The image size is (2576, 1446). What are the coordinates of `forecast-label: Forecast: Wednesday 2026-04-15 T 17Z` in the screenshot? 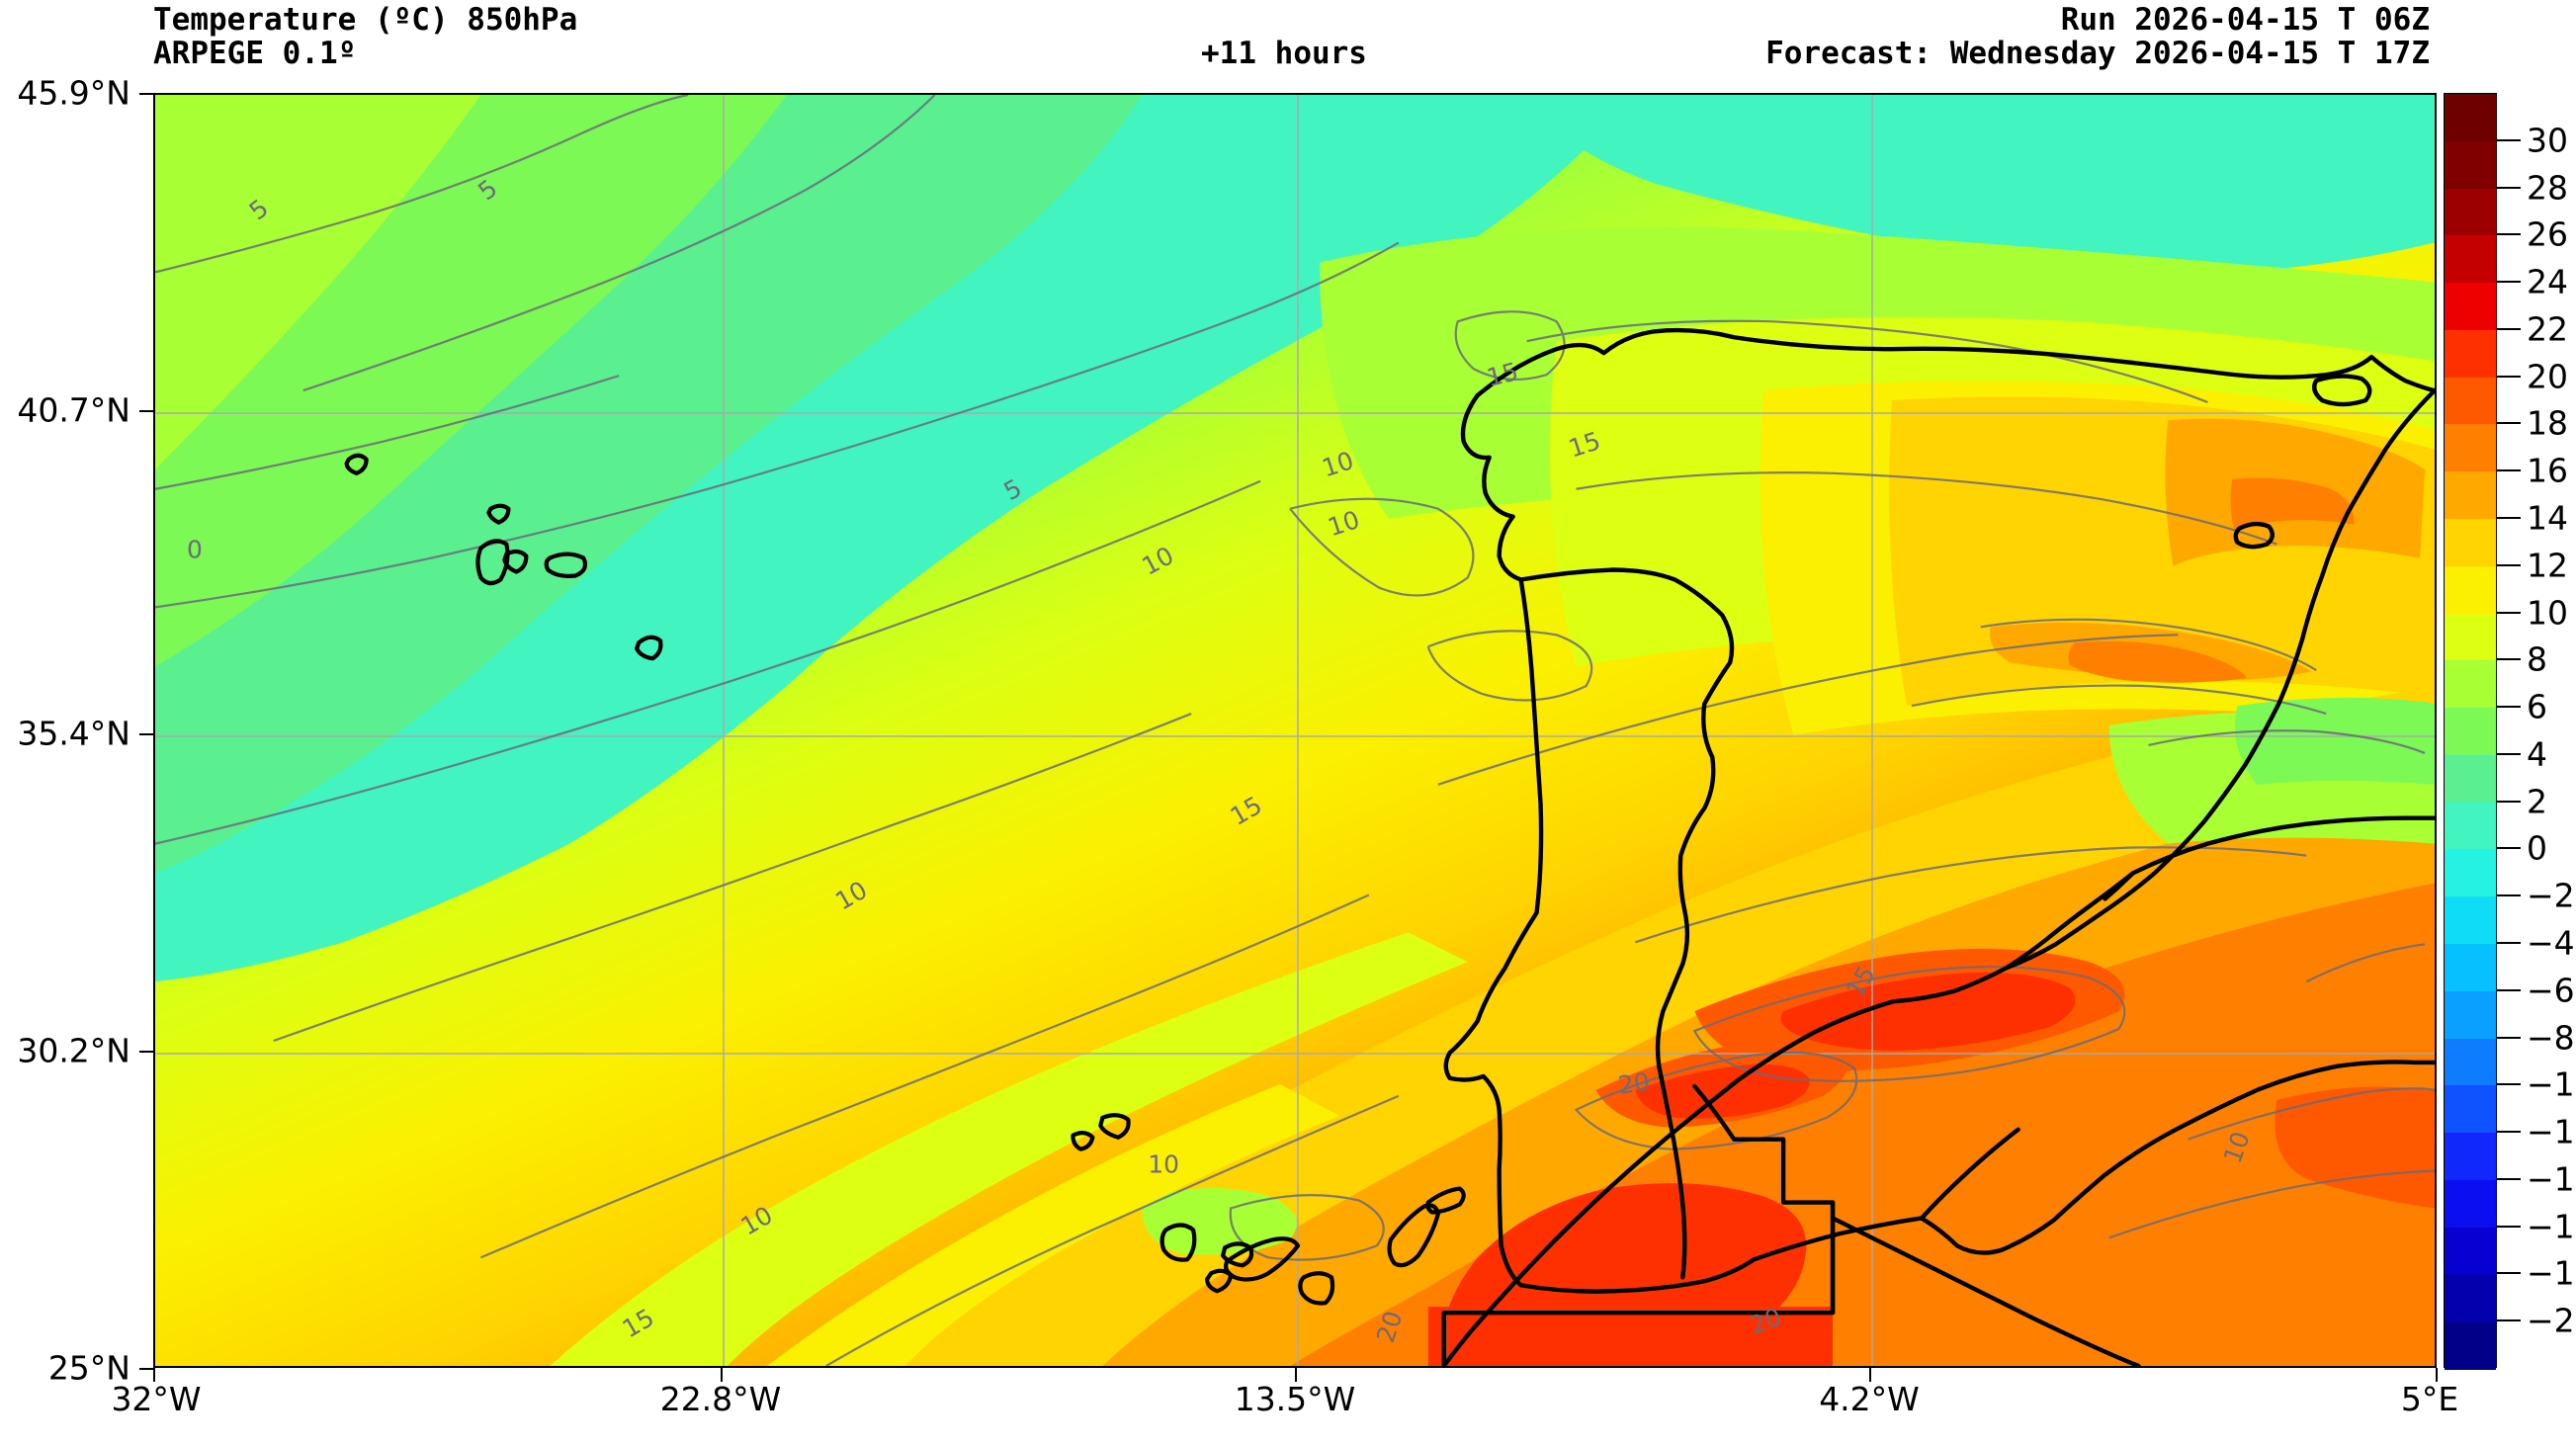 It's located at (2097, 53).